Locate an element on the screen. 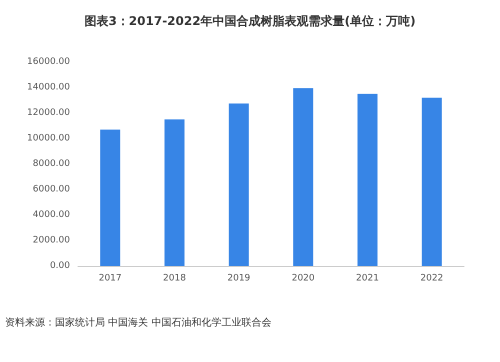 This screenshot has height=362, width=500. chart-title: 图表3：2017-2022年中国合成树脂表观需求量(单位：万吨) is located at coordinates (250, 21).